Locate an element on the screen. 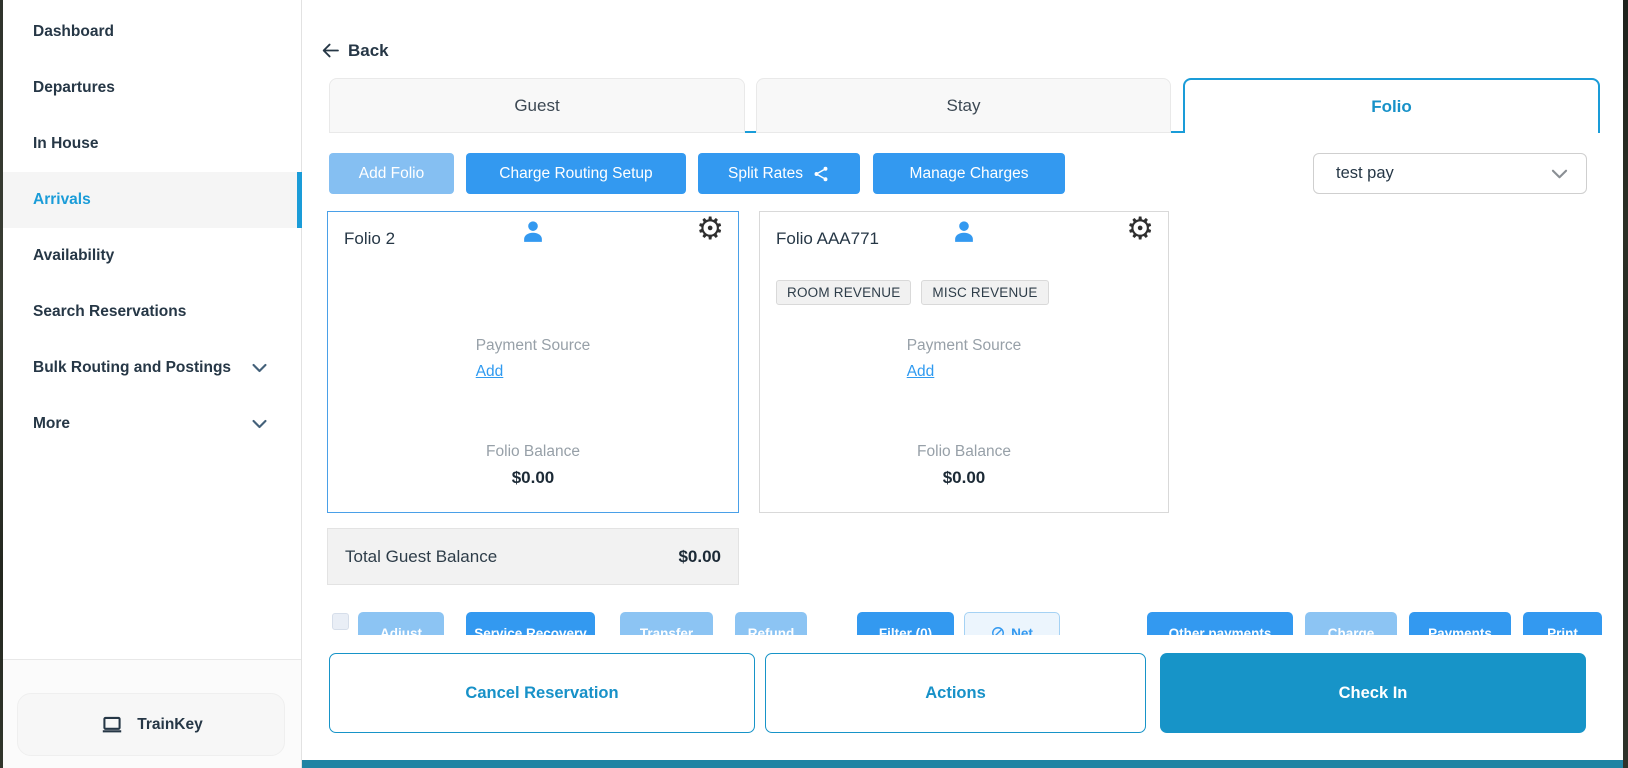 This screenshot has height=768, width=1628. tab-label: Guest is located at coordinates (537, 105).